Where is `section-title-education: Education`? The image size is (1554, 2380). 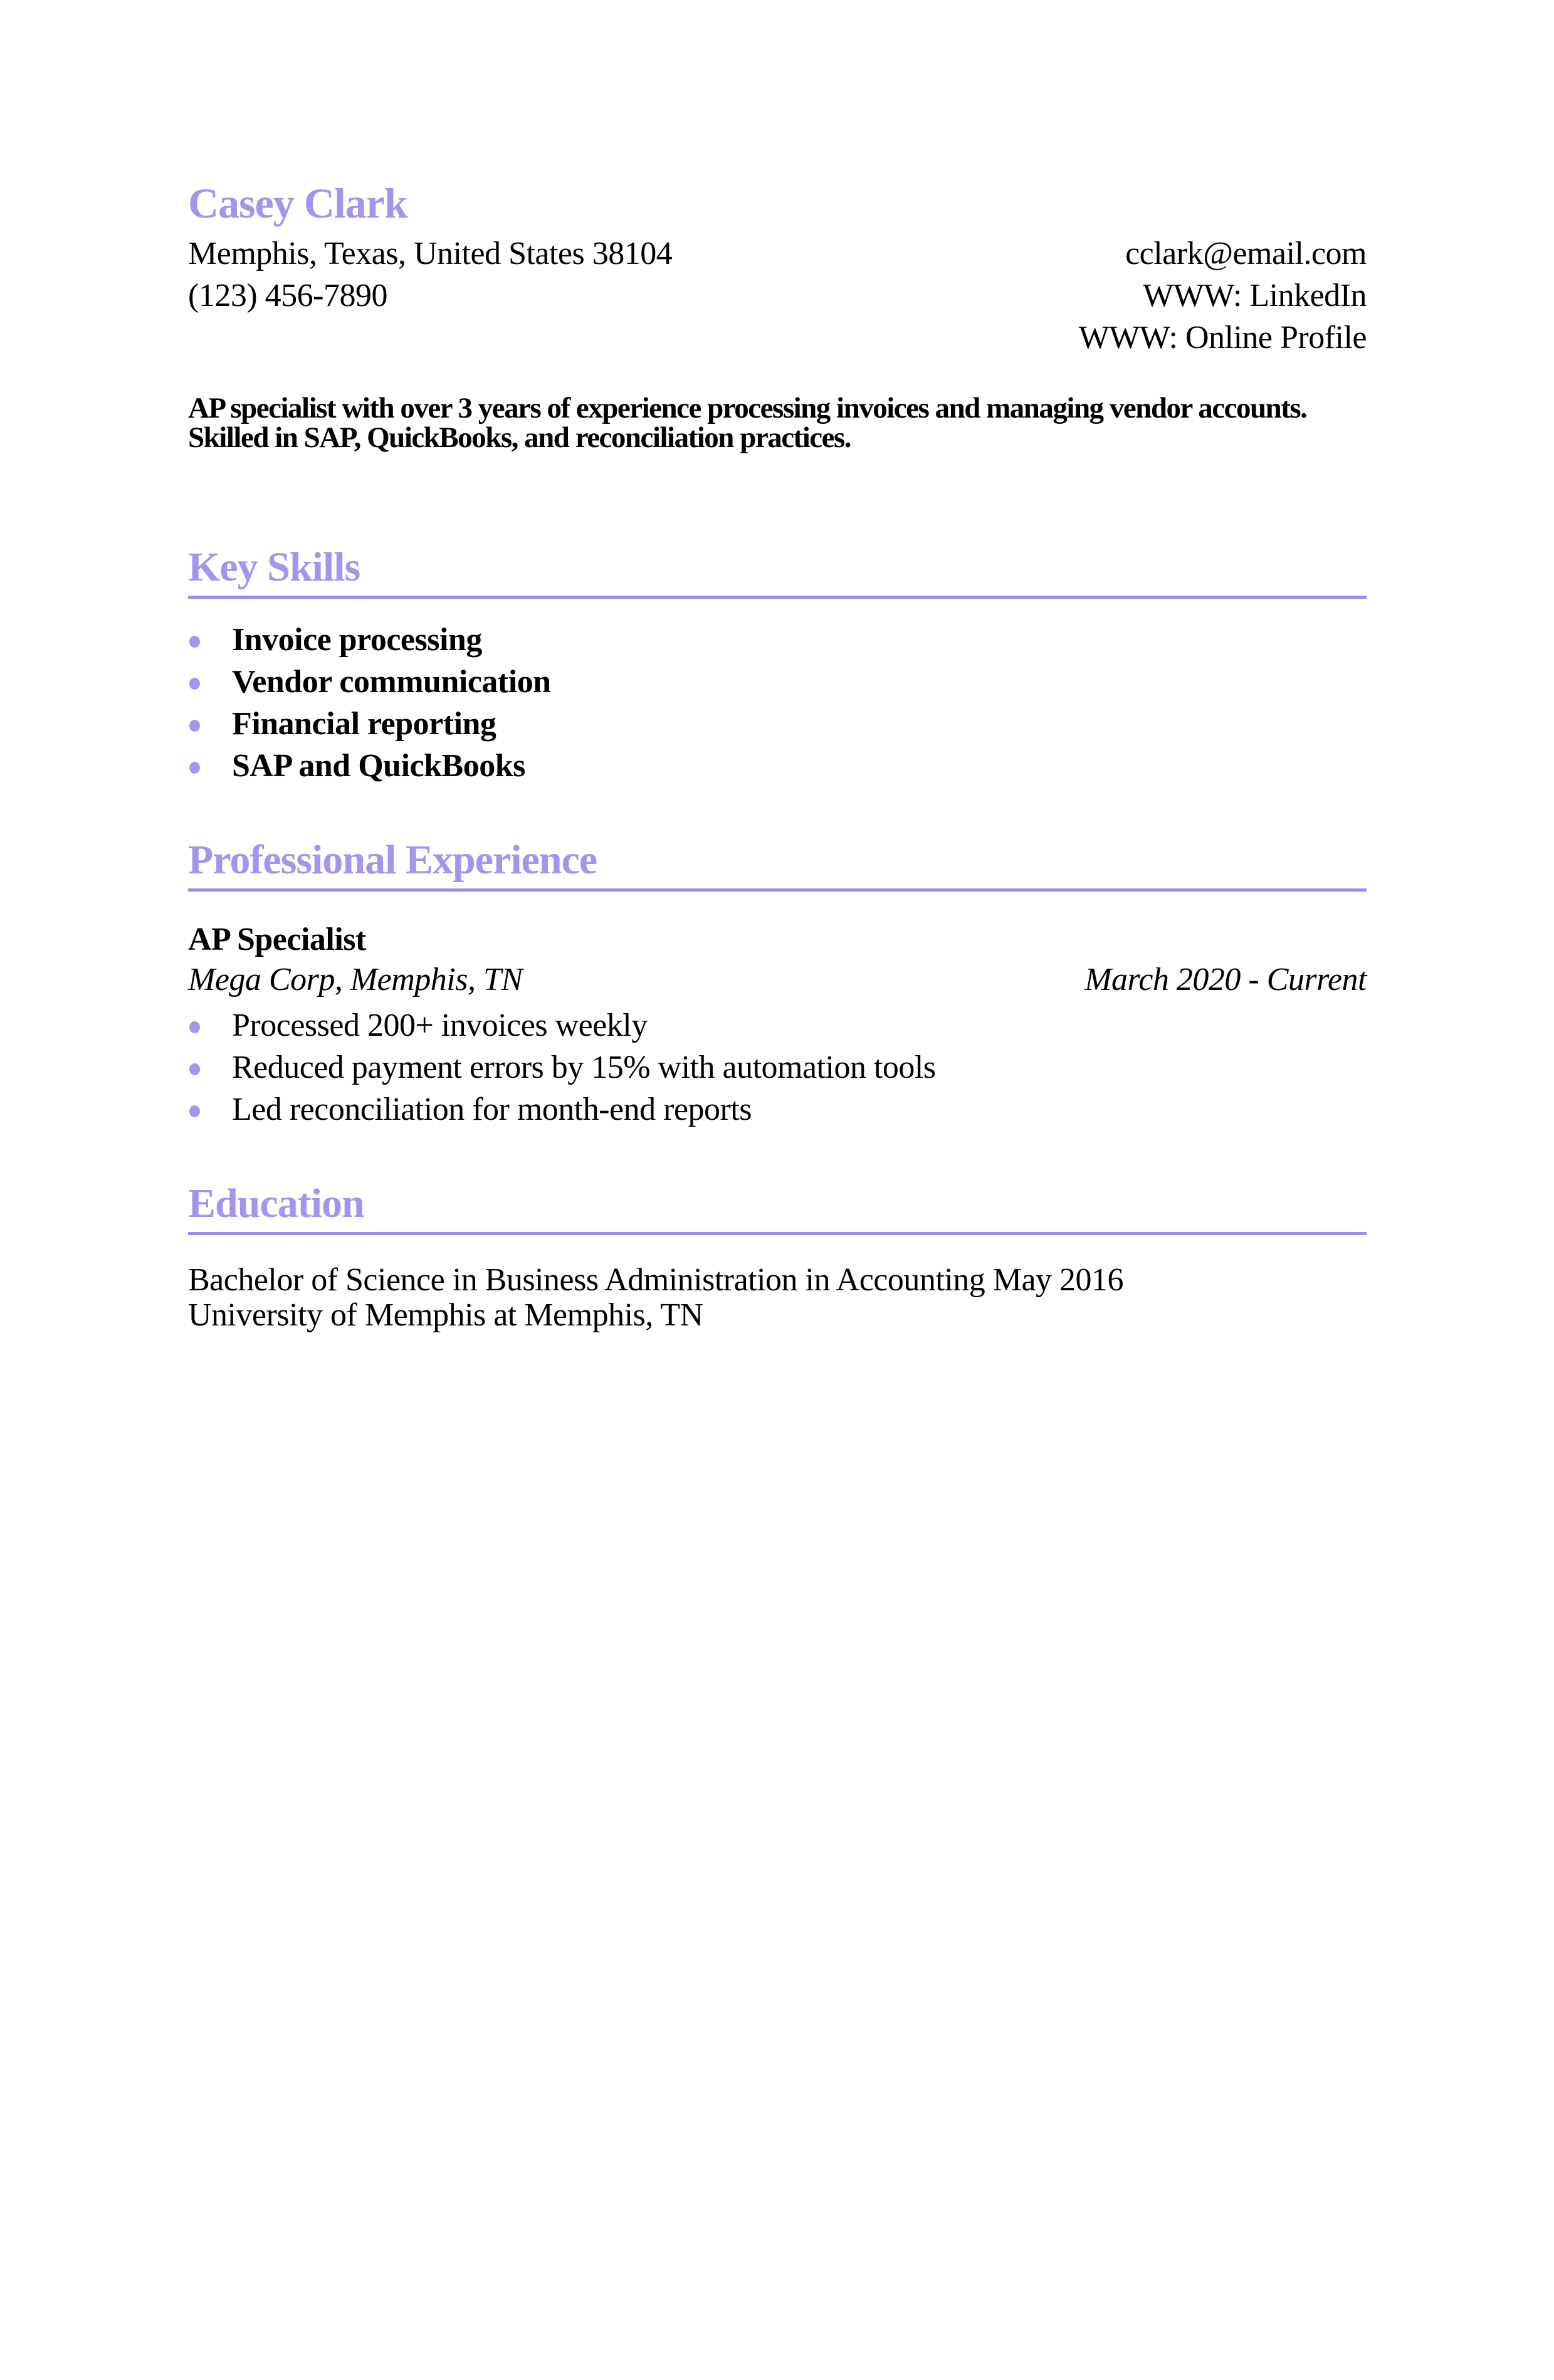
section-title-education: Education is located at coordinates (777, 1210).